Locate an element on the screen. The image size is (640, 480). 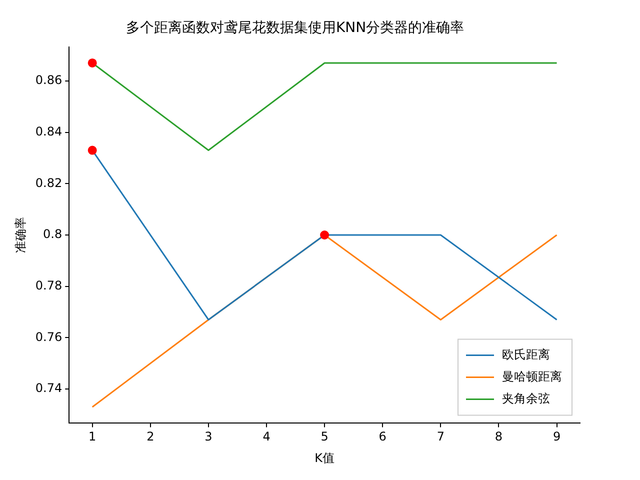
y-axis-title: 准确率 is located at coordinates (20, 235).